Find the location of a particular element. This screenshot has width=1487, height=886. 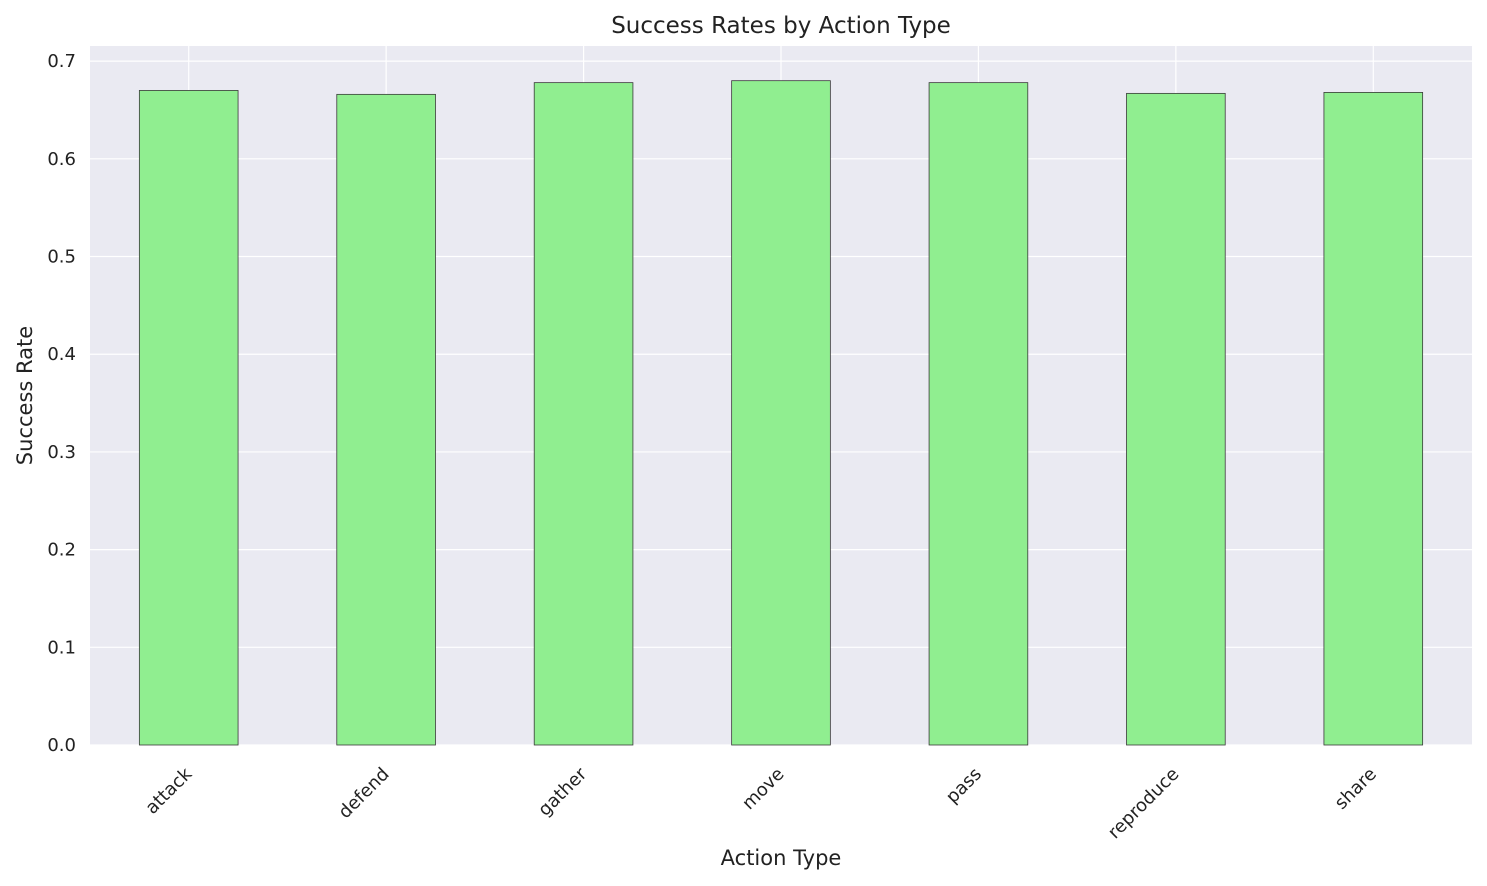

bar-attack is located at coordinates (188, 418).